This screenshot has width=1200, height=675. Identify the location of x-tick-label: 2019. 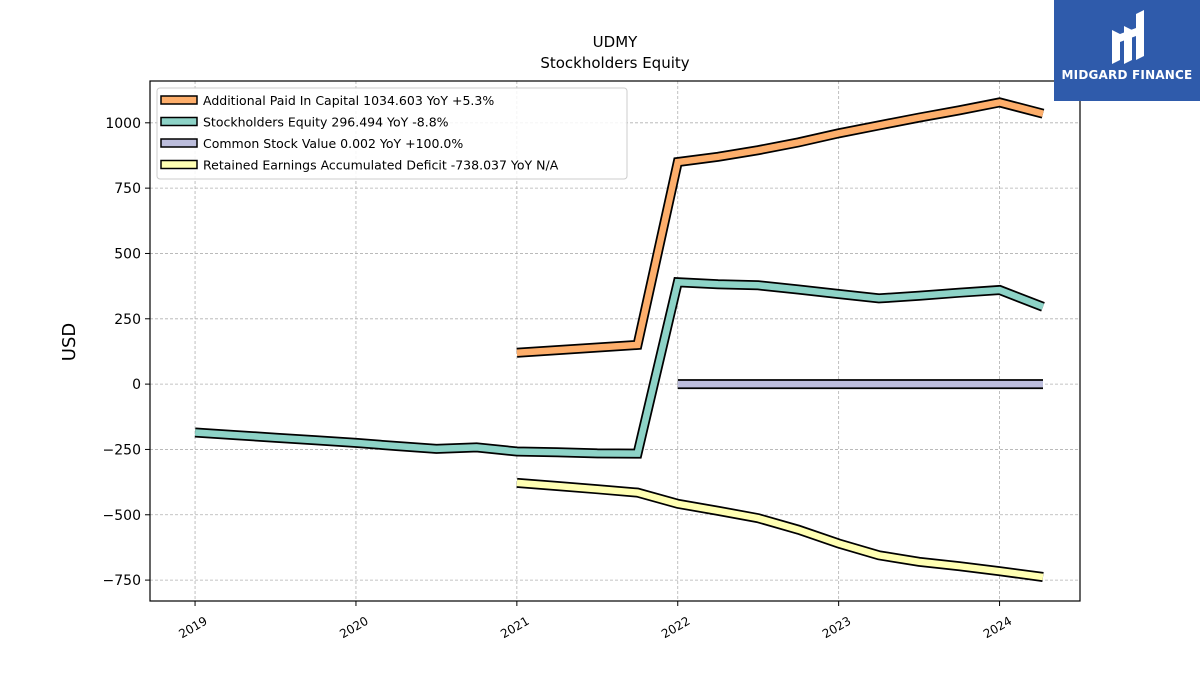
(192, 627).